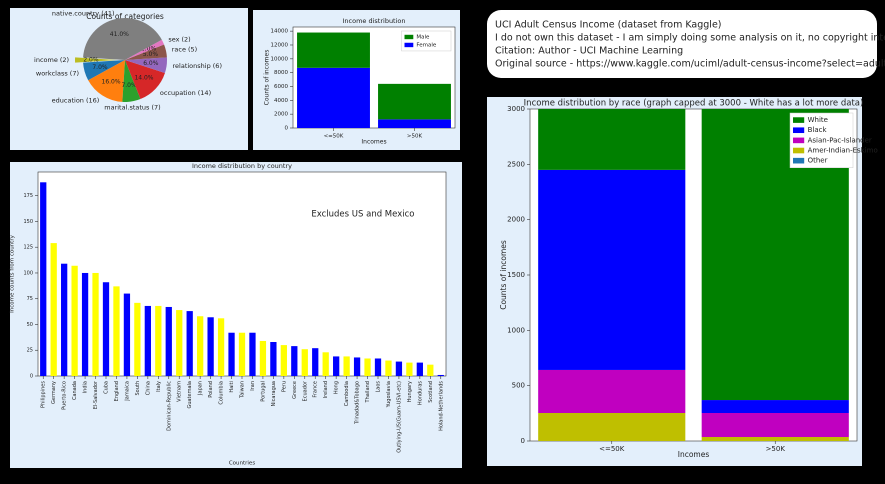 The width and height of the screenshot is (885, 484). Describe the element at coordinates (96, 394) in the screenshot. I see `x-tick-label: El-Salvador` at that location.